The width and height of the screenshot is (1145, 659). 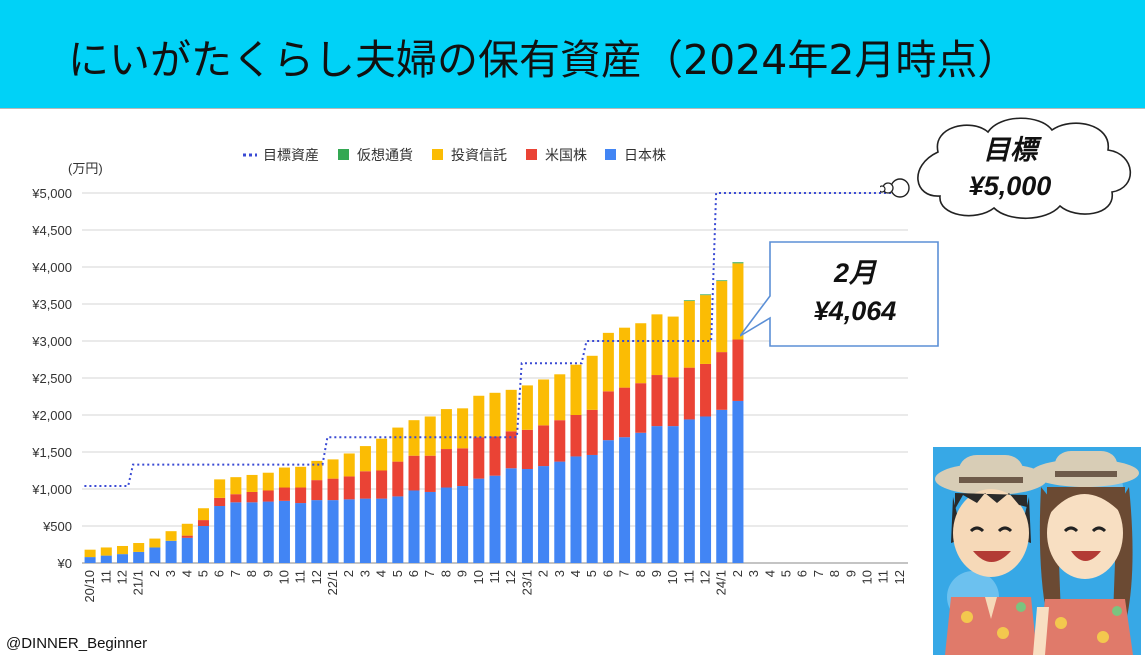 I want to click on y-tick-label: ¥3,000, so click(x=51, y=341).